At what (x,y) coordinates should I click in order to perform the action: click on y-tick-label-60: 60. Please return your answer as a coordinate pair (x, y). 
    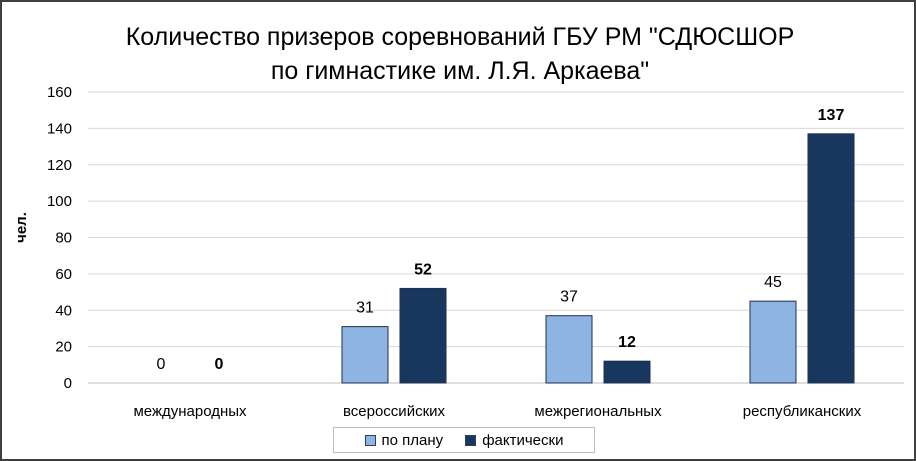
    Looking at the image, I should click on (63, 274).